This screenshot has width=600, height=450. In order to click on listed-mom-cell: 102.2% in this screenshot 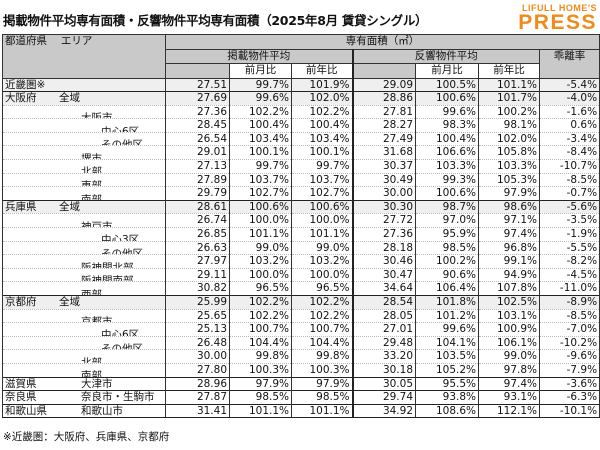, I will do `click(260, 316)`.